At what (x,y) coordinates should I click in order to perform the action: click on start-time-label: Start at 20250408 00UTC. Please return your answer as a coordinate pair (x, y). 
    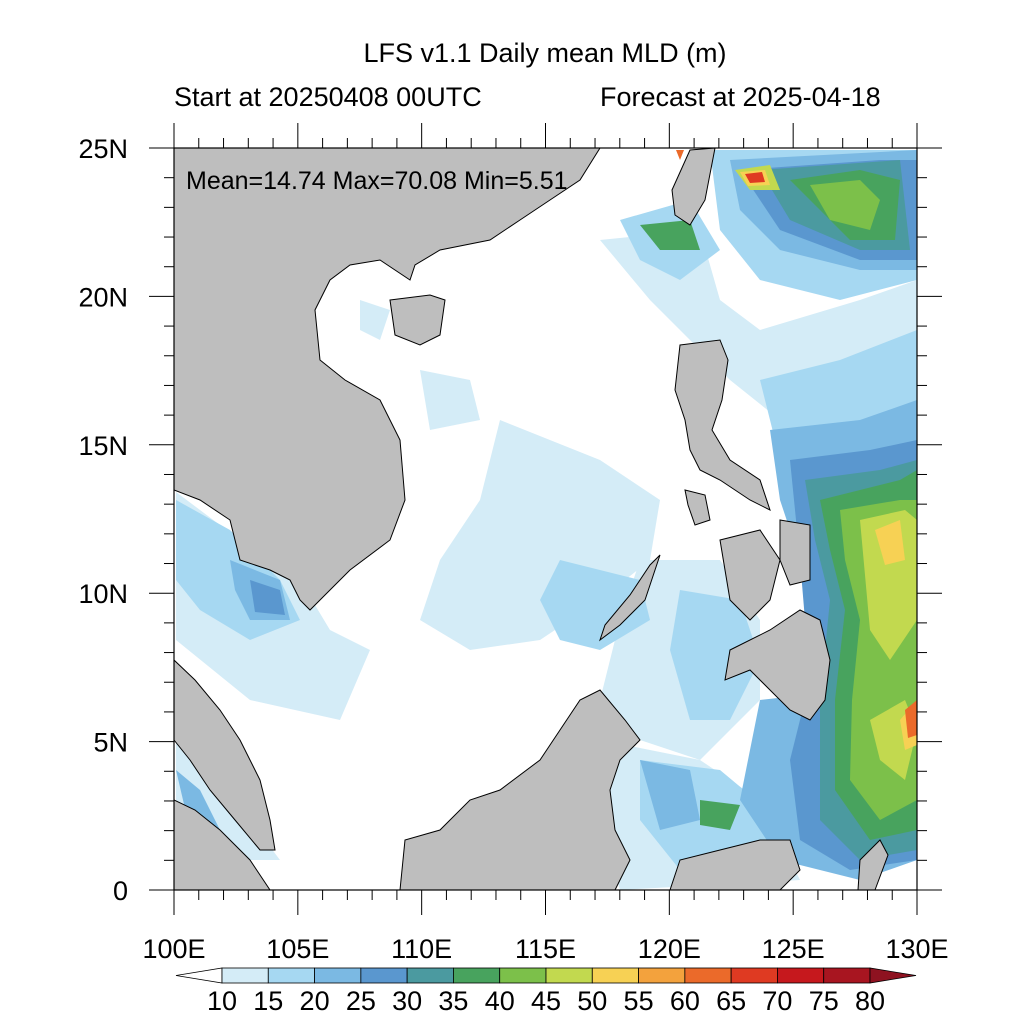
    Looking at the image, I should click on (328, 97).